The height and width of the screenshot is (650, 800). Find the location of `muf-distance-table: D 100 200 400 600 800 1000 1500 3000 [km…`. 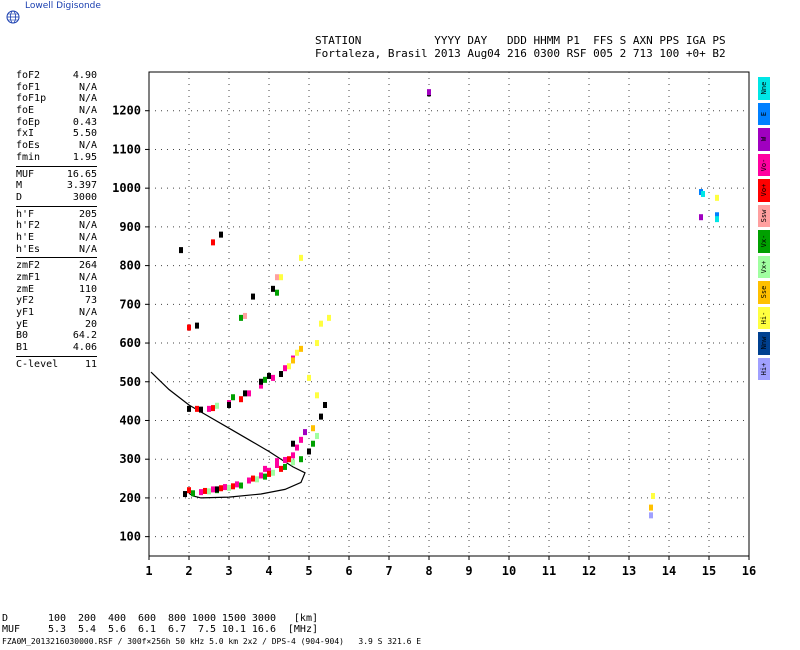

muf-distance-table: D 100 200 400 600 800 1000 1500 3000 [km… is located at coordinates (160, 624).